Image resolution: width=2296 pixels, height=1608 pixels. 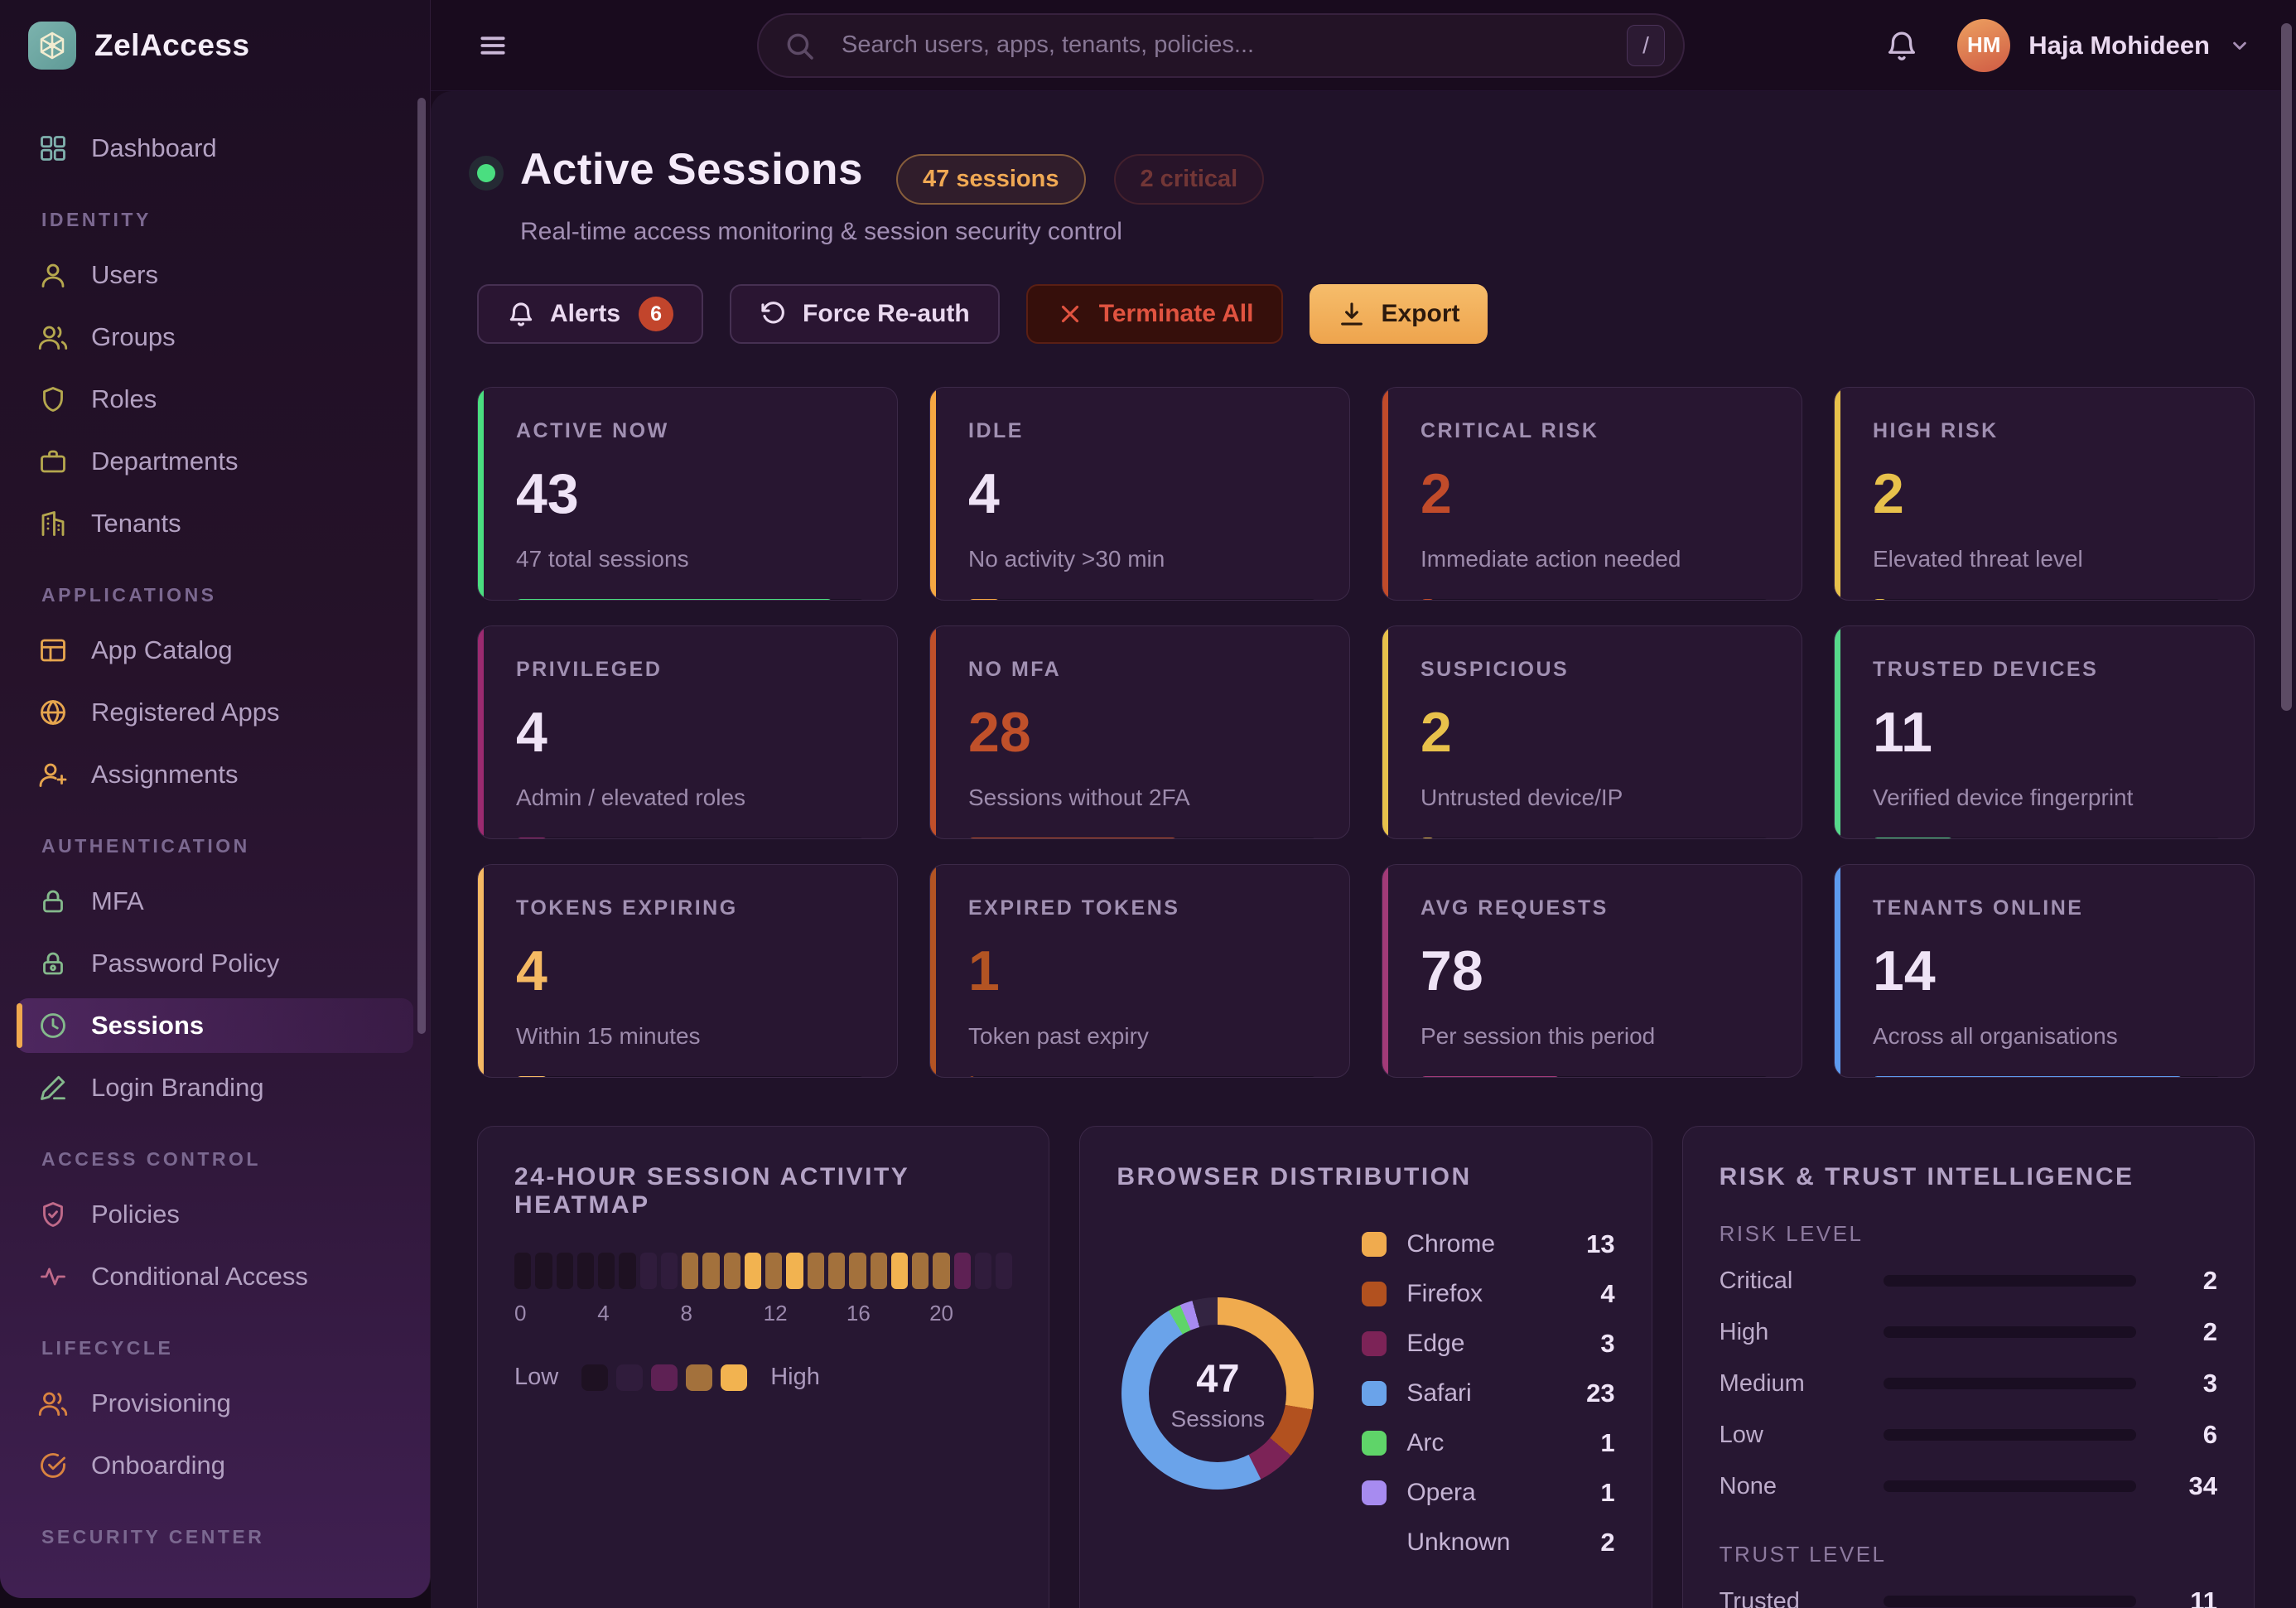 I want to click on sidebar-item-label: Password Policy, so click(x=185, y=963).